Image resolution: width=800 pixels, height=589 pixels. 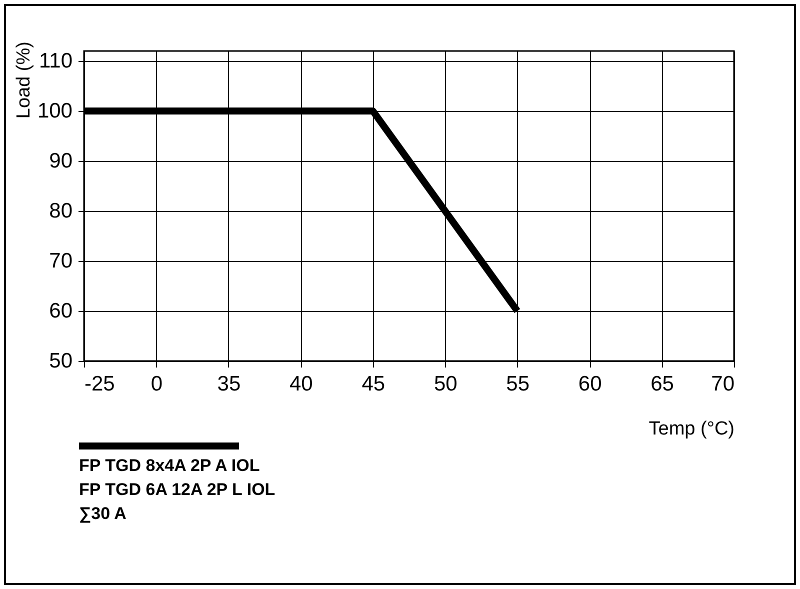 I want to click on x-tick-label: 40, so click(x=301, y=384).